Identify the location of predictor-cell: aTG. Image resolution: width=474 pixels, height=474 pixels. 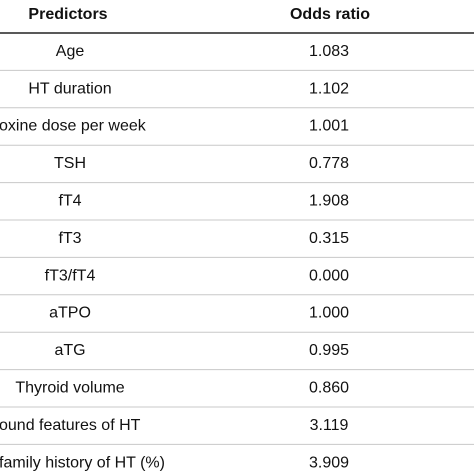
(69, 350).